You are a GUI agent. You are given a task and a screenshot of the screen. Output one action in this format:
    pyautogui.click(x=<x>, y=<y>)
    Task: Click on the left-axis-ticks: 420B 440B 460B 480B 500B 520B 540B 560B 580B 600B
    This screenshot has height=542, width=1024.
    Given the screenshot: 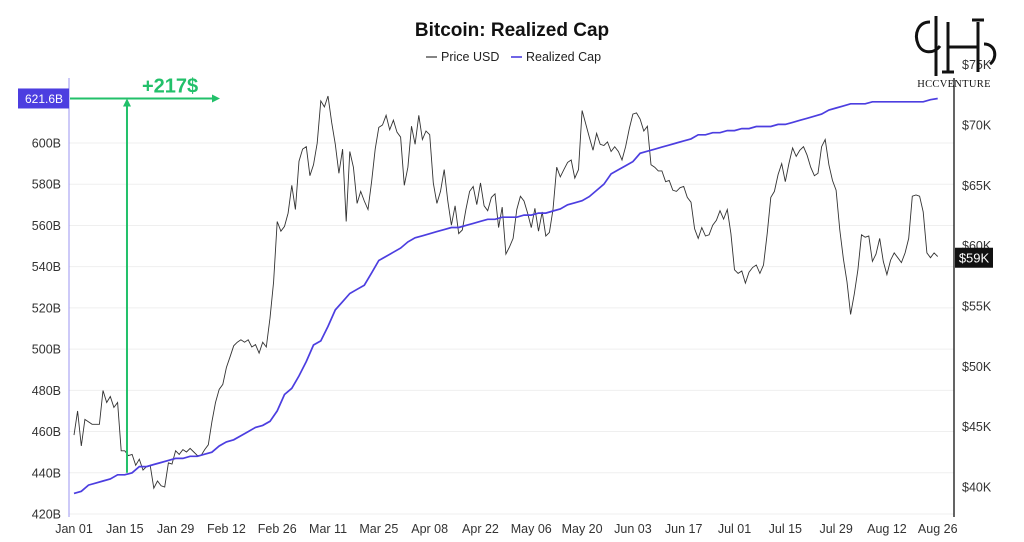 What is the action you would take?
    pyautogui.click(x=46, y=329)
    